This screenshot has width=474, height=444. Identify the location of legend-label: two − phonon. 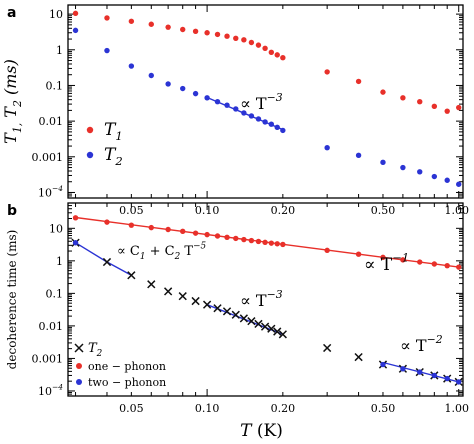
(127, 382).